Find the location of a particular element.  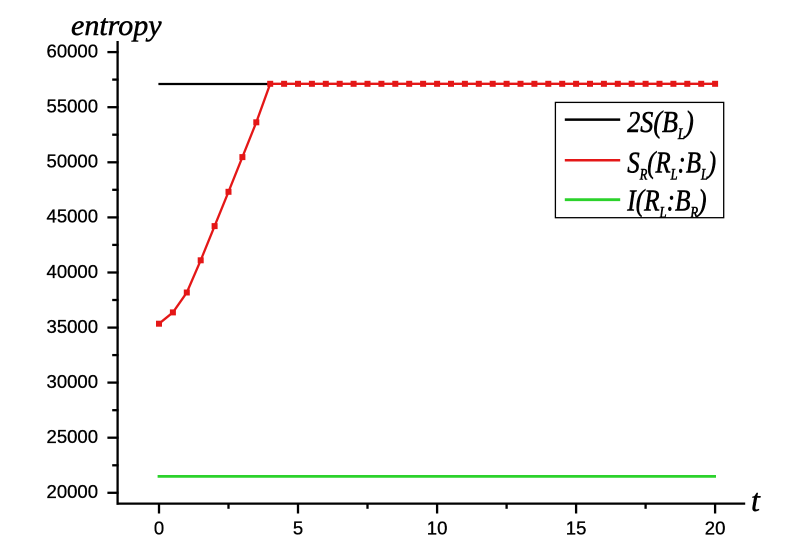

svg-text: 55000 is located at coordinates (72, 106).